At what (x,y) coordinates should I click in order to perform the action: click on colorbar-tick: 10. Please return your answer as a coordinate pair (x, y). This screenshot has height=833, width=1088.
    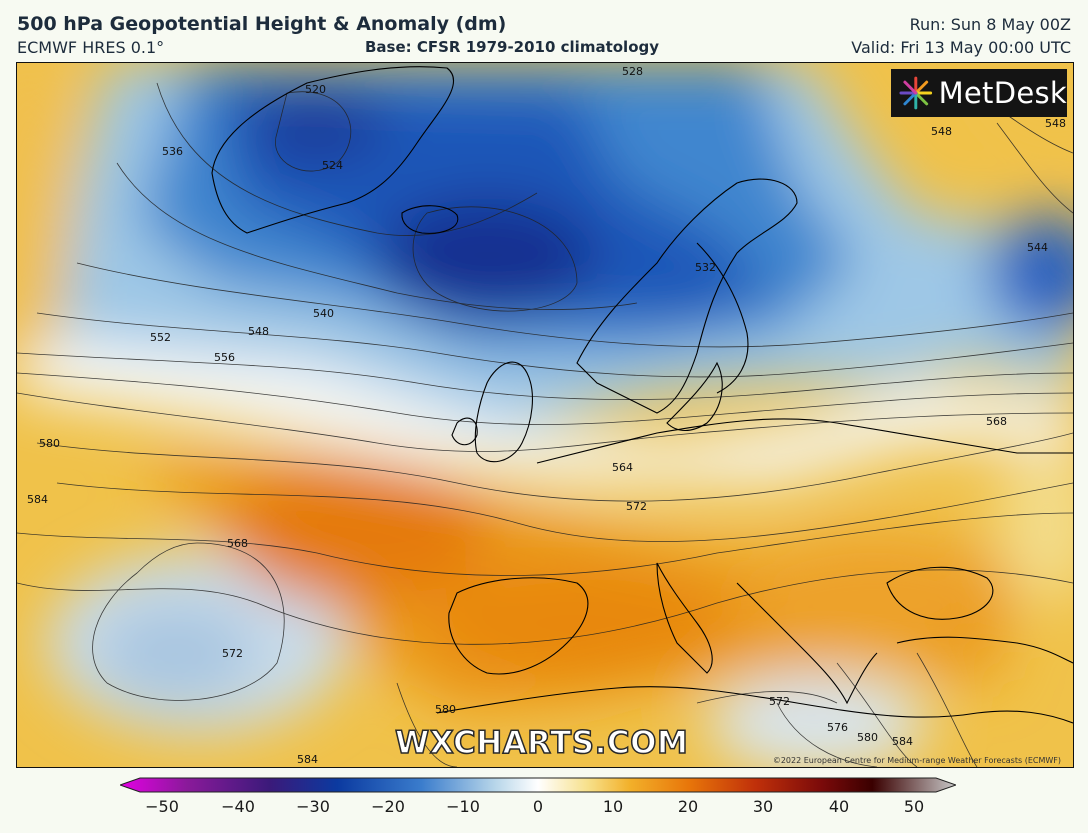
    Looking at the image, I should click on (613, 806).